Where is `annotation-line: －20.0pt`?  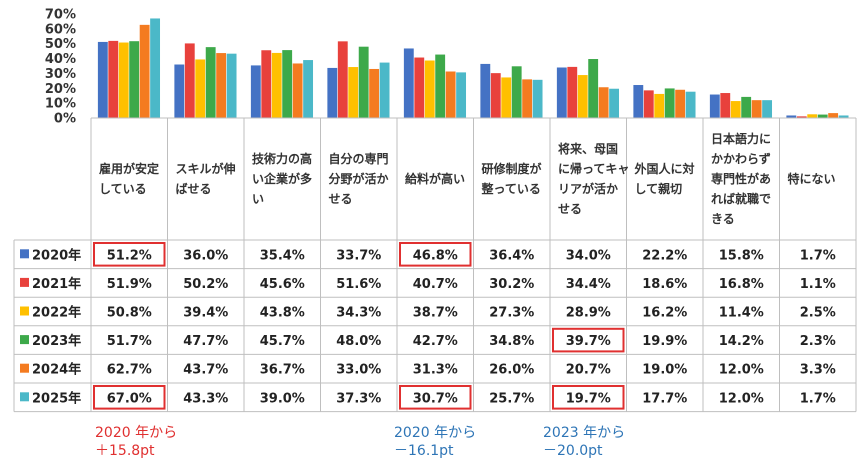 annotation-line: －20.0pt is located at coordinates (573, 451).